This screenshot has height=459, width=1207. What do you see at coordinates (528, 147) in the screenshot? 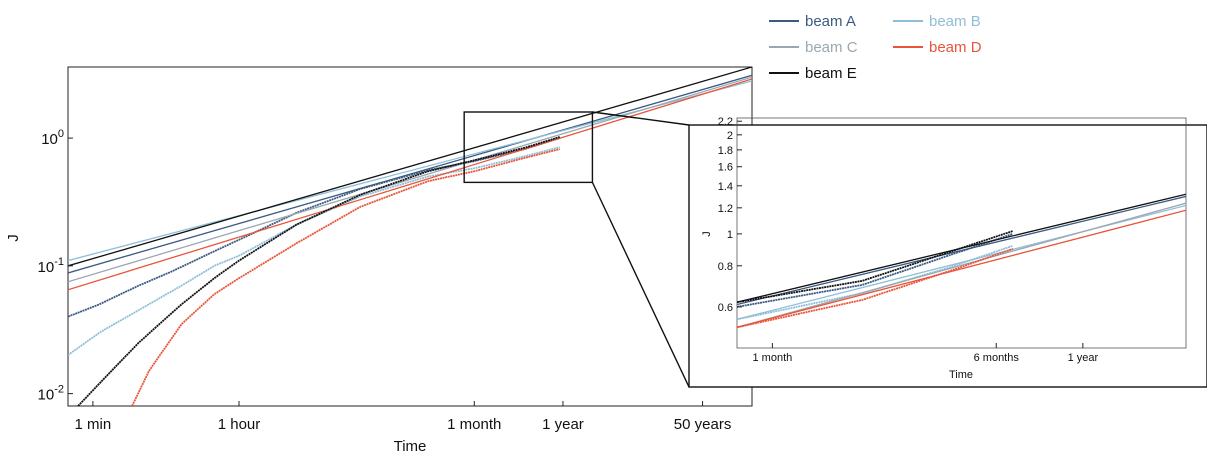
I see `zoom-region-box` at bounding box center [528, 147].